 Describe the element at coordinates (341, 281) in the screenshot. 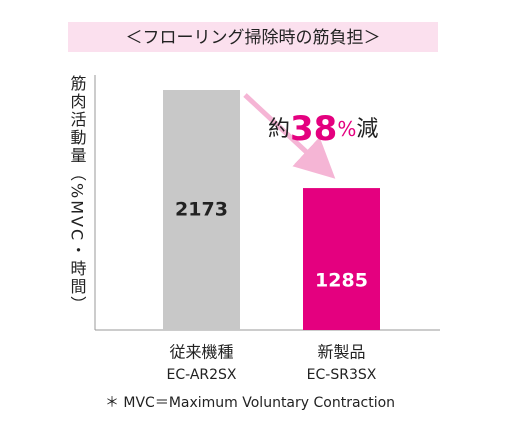

I see `value-label: 1285` at that location.